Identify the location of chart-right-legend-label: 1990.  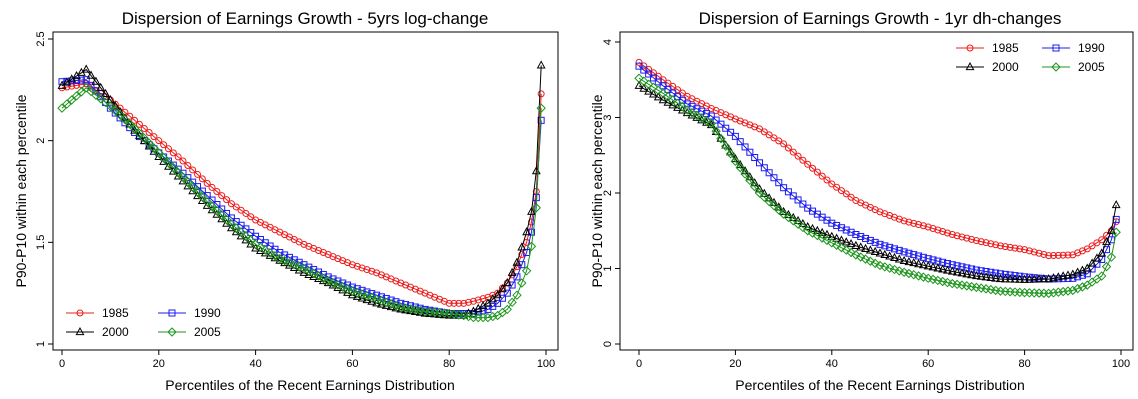
(1091, 48).